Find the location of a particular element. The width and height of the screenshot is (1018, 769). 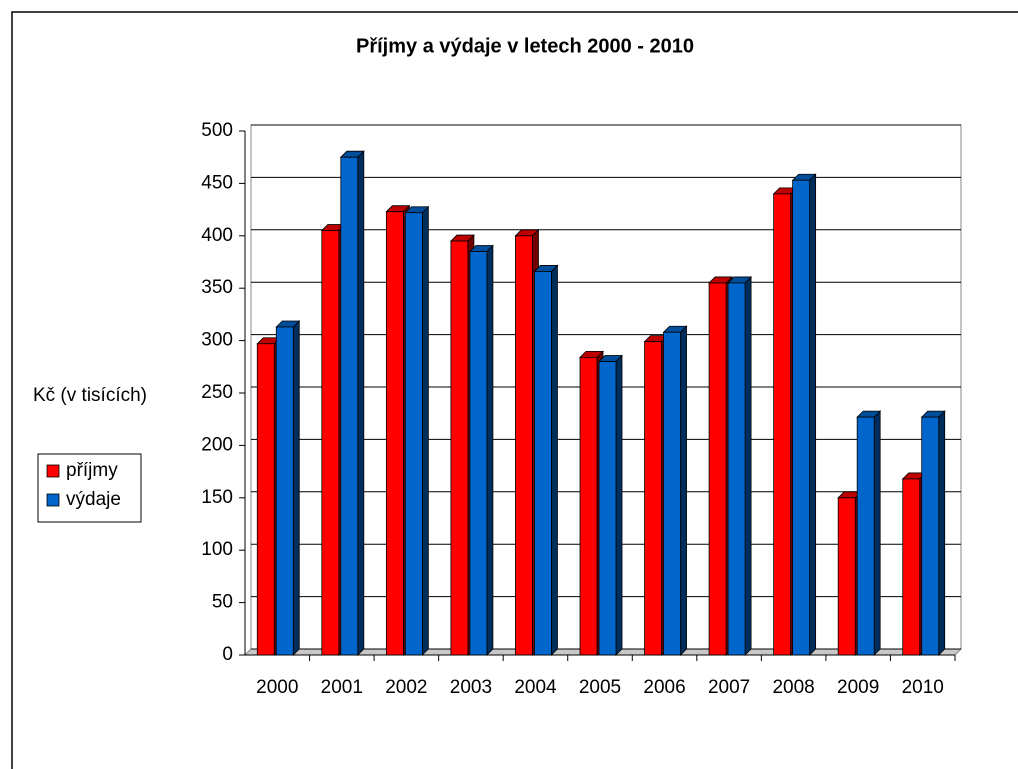

x-tick-label: 2002 is located at coordinates (406, 687).